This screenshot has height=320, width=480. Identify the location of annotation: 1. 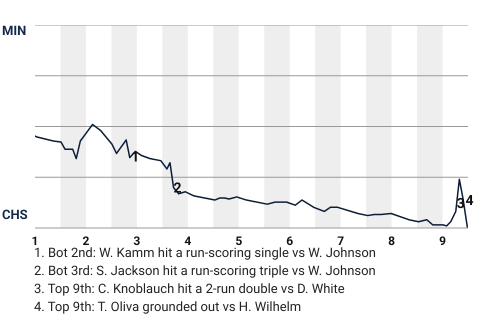
(135, 158).